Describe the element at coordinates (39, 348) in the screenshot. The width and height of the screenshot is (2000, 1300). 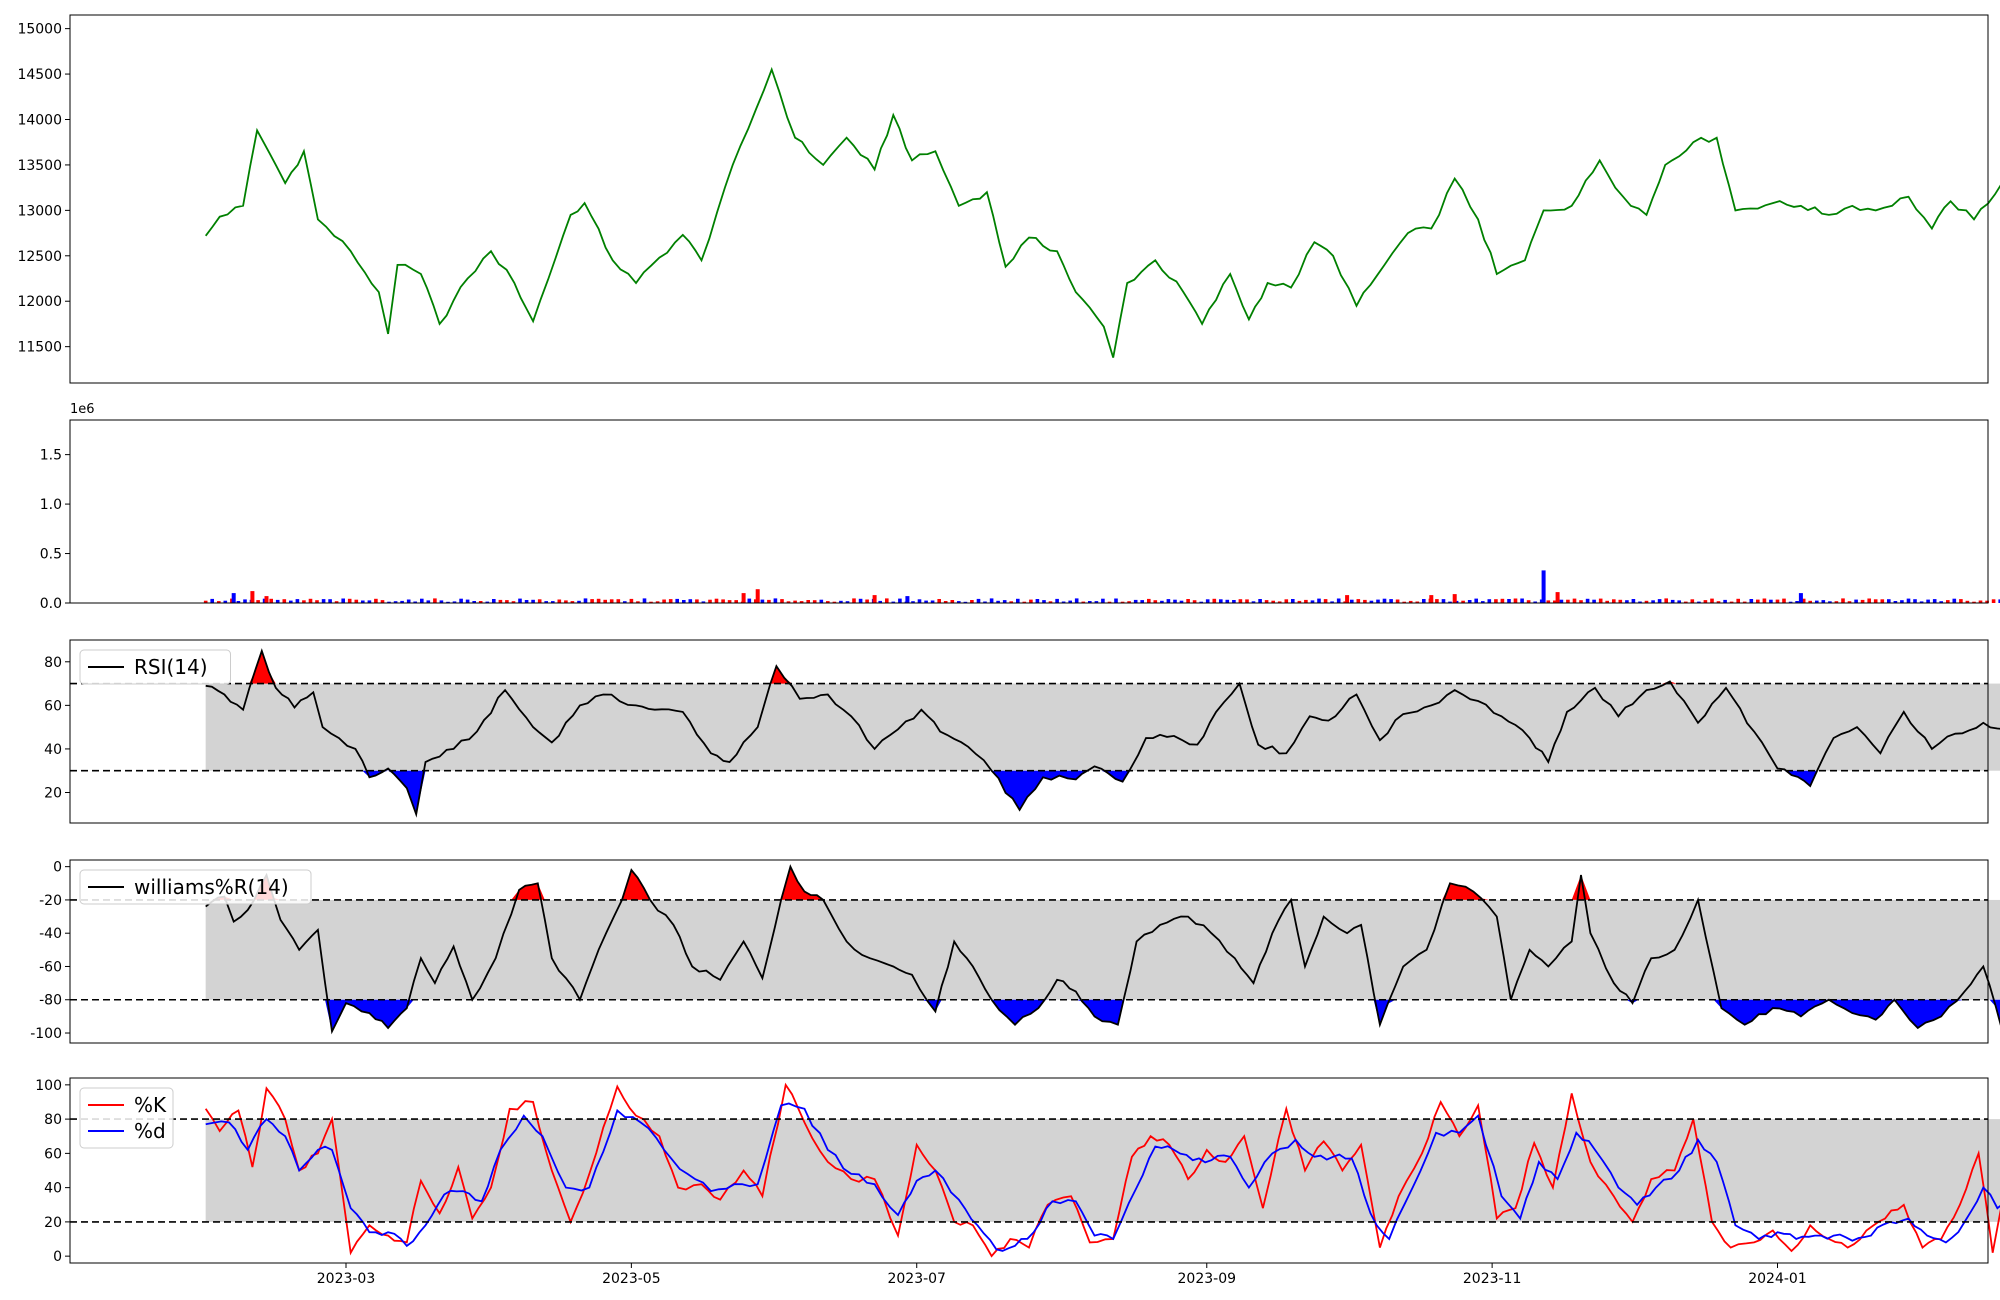
I see `y-tick-label: 11500` at that location.